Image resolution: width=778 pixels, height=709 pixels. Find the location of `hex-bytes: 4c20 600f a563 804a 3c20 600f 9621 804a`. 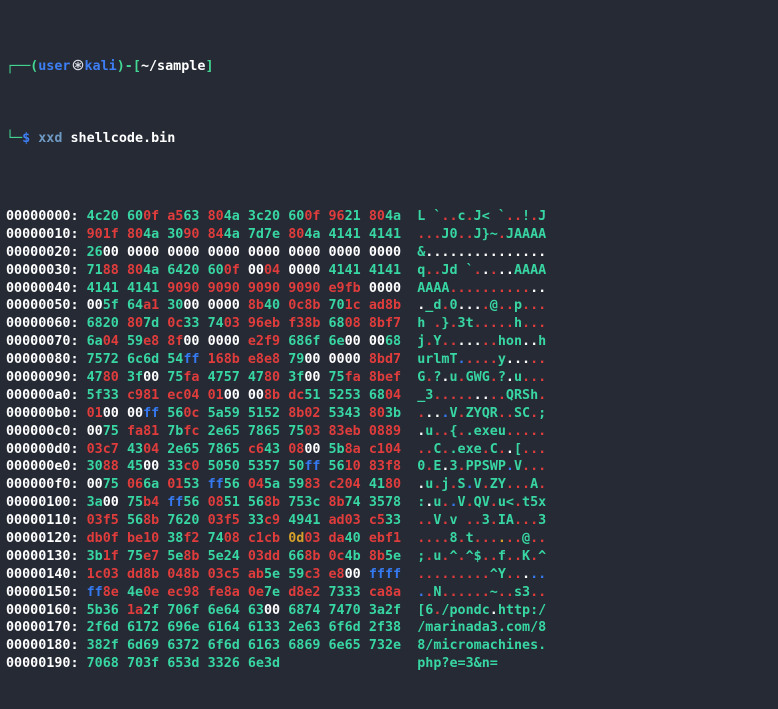

hex-bytes: 4c20 600f a563 804a 3c20 600f 9621 804a is located at coordinates (244, 216).